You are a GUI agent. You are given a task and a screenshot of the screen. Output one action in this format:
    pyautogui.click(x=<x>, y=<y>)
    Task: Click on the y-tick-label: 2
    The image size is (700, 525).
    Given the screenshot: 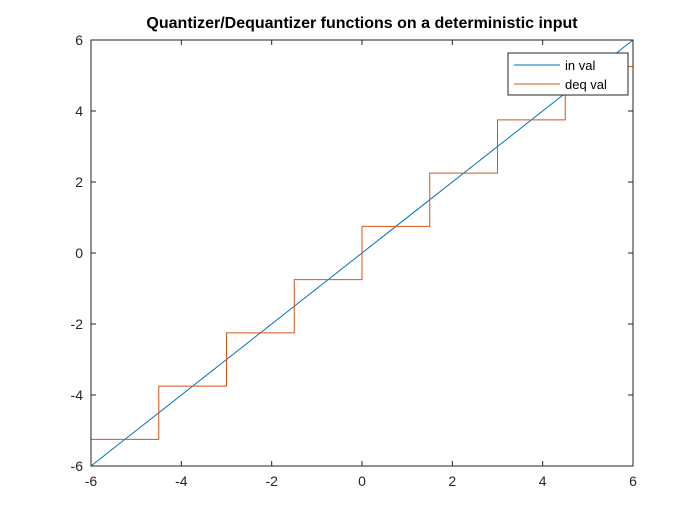 What is the action you would take?
    pyautogui.click(x=79, y=182)
    